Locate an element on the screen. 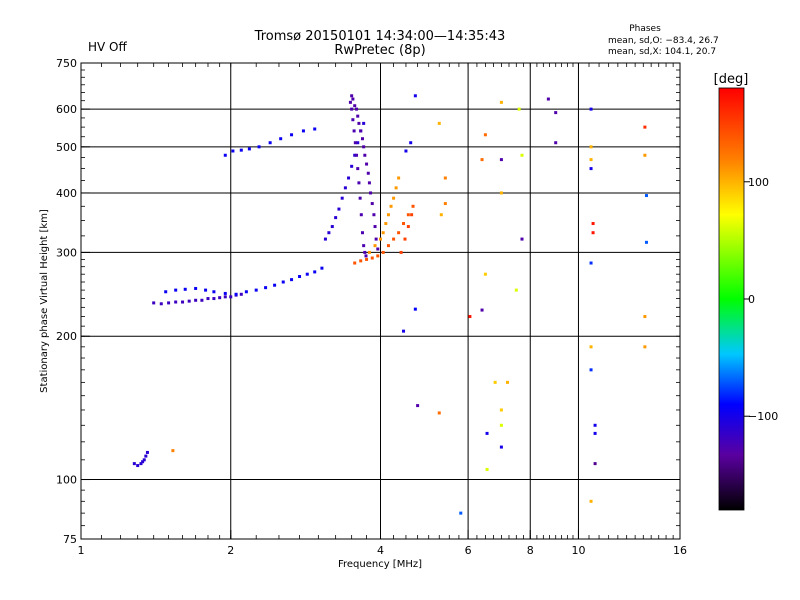 Image resolution: width=800 pixels, height=600 pixels. x-tick-label: 10 is located at coordinates (578, 550).